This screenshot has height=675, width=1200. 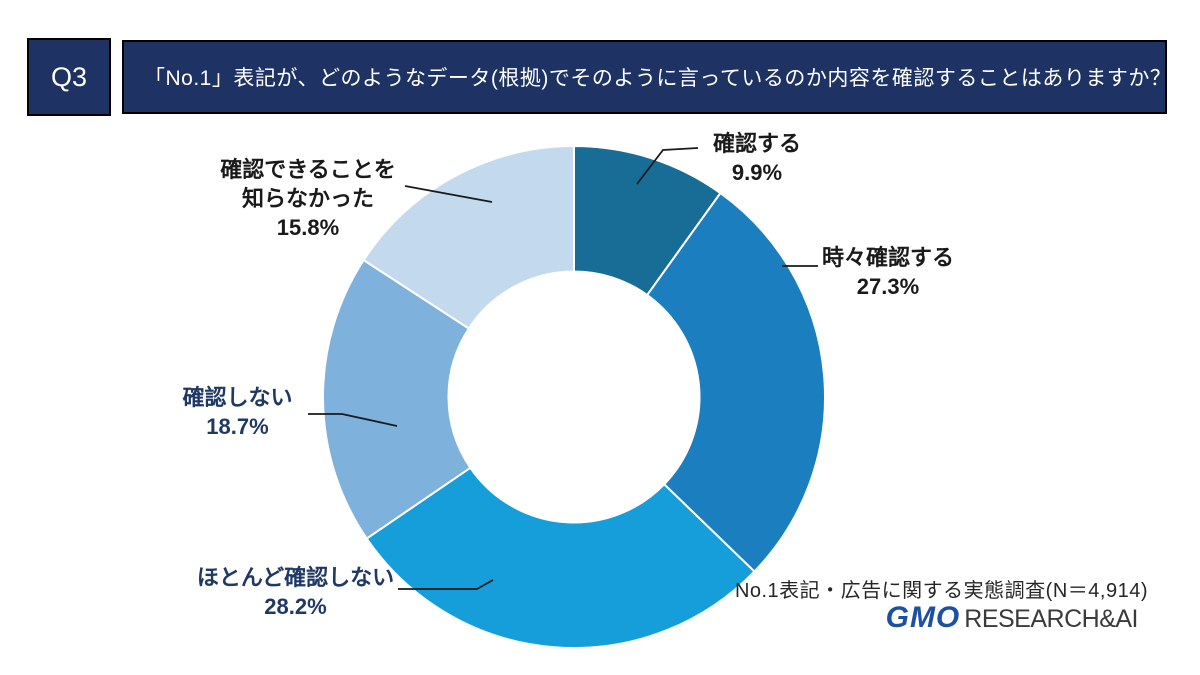 I want to click on segment-label-tokidoki-kakunin: 時々確認する 27.3%, so click(x=888, y=272).